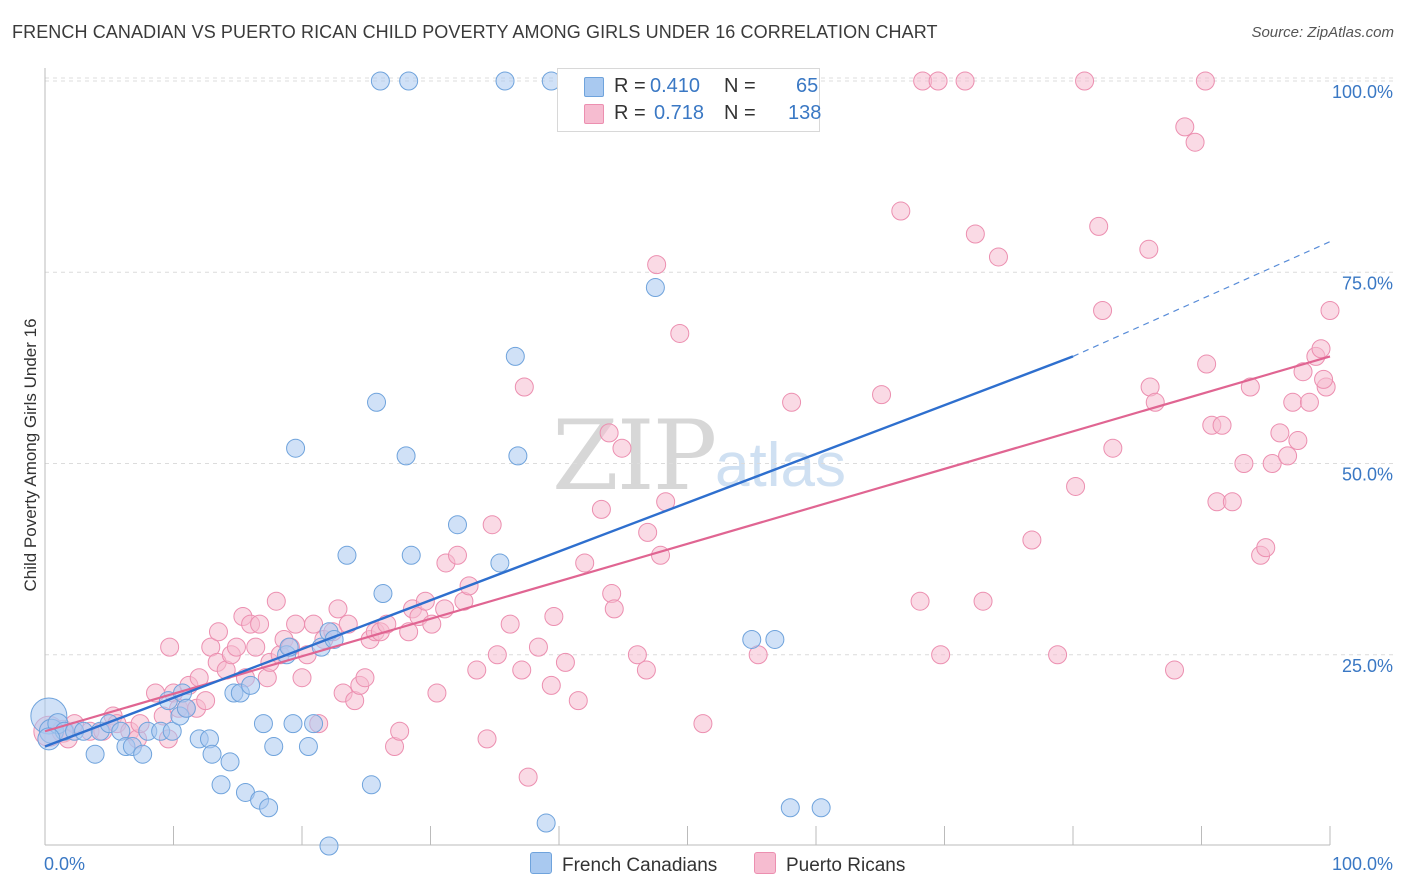  What do you see at coordinates (1367, 283) in the screenshot?
I see `y-tick-label: 75.0%` at bounding box center [1367, 283].